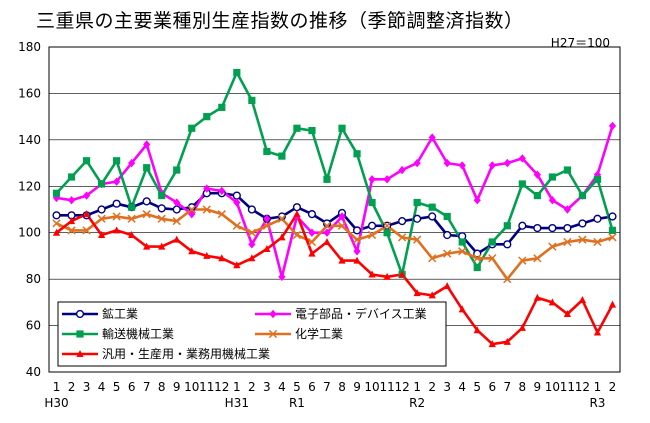 This screenshot has width=650, height=423. I want to click on legend-marker, so click(273, 314).